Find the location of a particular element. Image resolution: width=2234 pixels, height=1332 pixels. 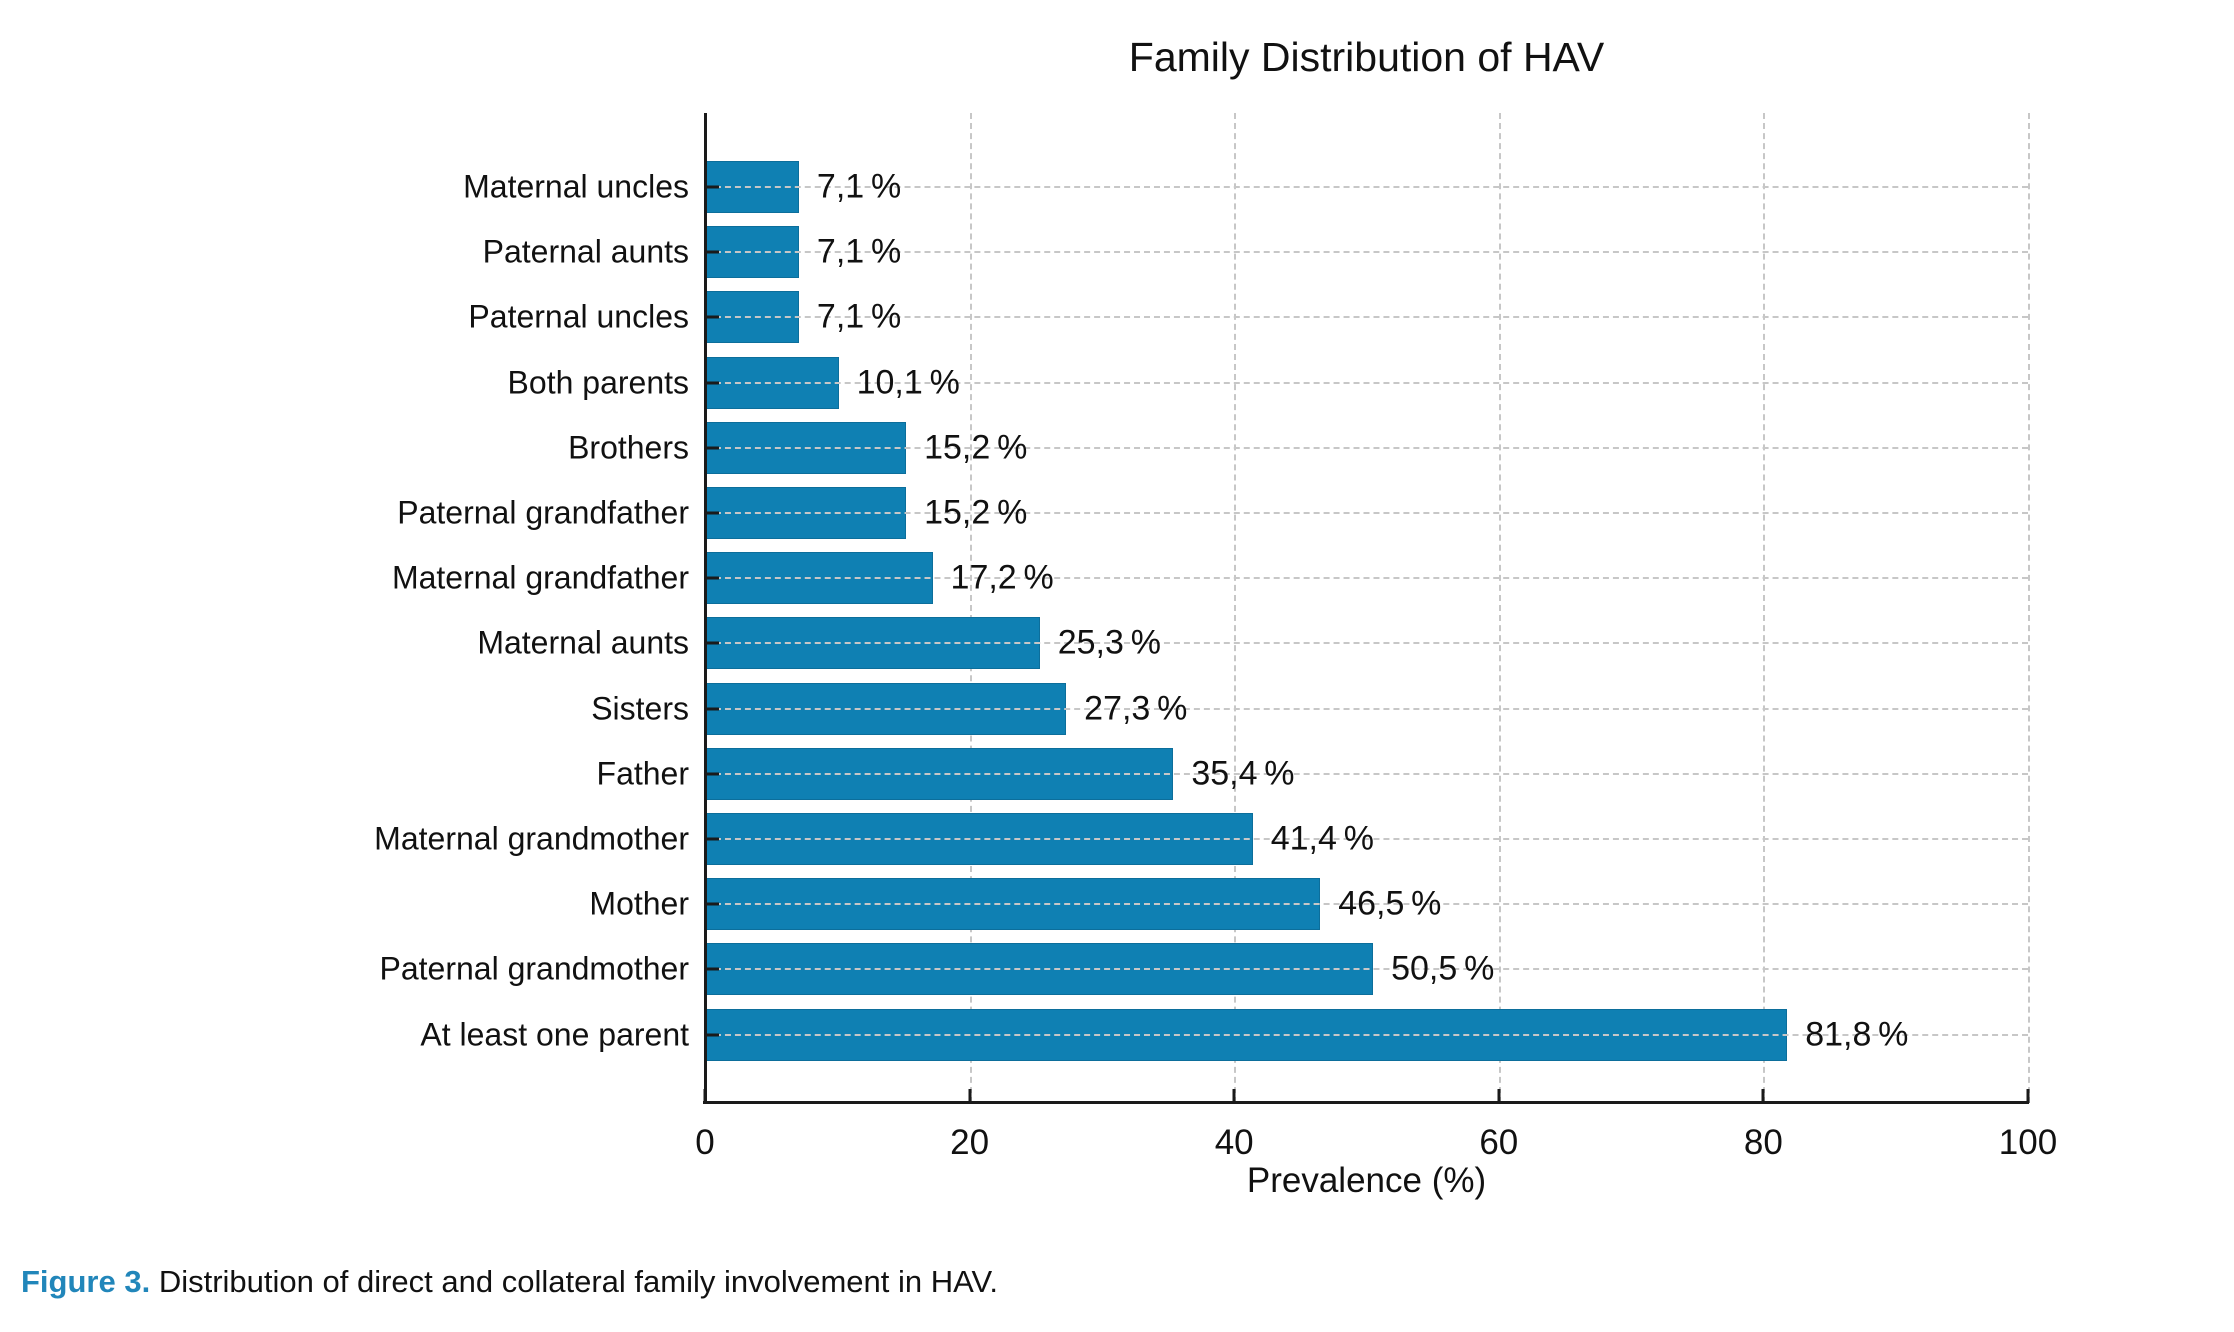

category-label: Paternal uncles is located at coordinates (578, 316).